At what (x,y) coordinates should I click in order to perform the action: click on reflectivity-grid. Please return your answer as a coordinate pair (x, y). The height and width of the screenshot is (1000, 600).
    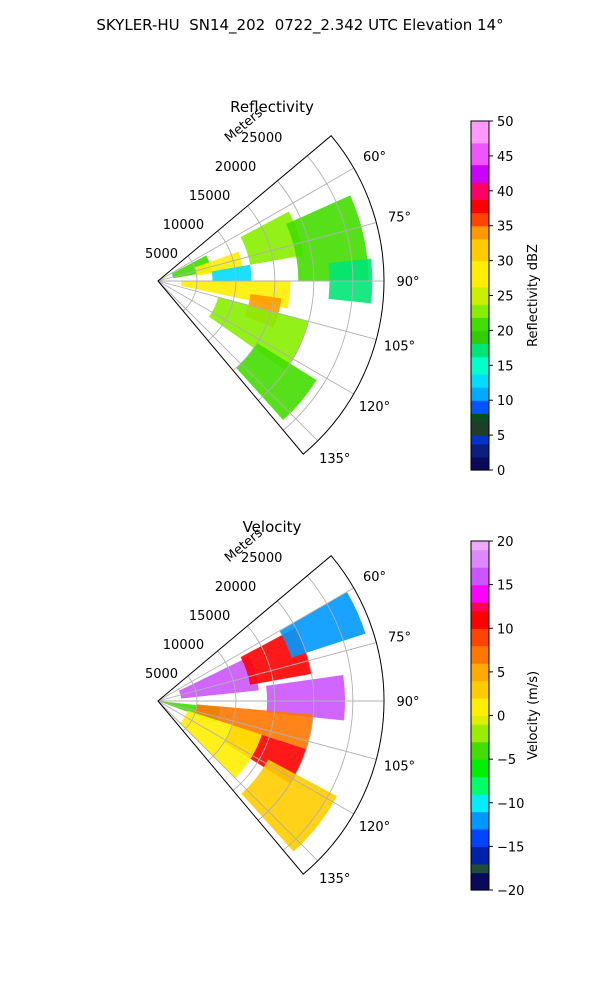
    Looking at the image, I should click on (271, 295).